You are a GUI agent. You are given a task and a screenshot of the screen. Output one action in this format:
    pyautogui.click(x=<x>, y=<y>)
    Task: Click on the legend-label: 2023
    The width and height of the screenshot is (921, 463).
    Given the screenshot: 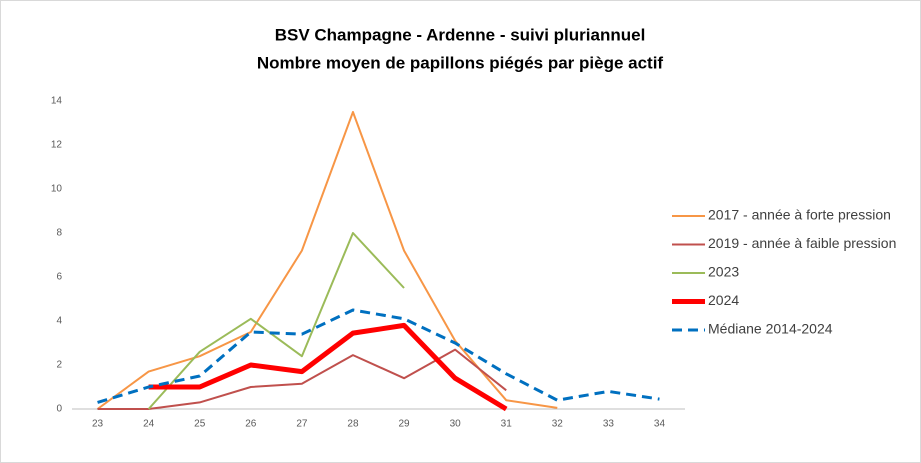 What is the action you would take?
    pyautogui.click(x=723, y=272)
    